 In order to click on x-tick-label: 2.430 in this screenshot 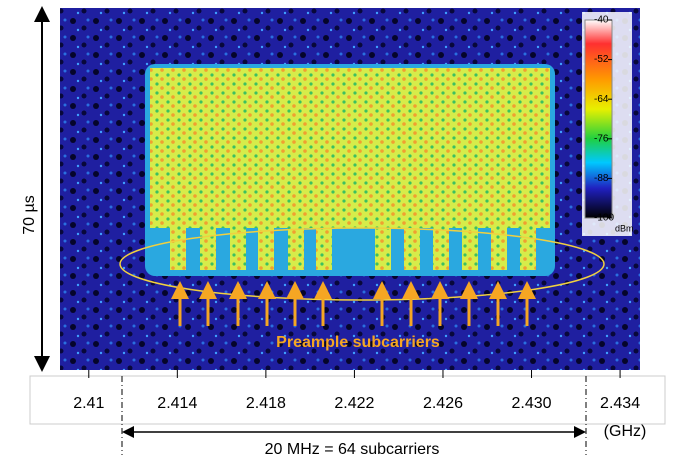, I will do `click(532, 403)`.